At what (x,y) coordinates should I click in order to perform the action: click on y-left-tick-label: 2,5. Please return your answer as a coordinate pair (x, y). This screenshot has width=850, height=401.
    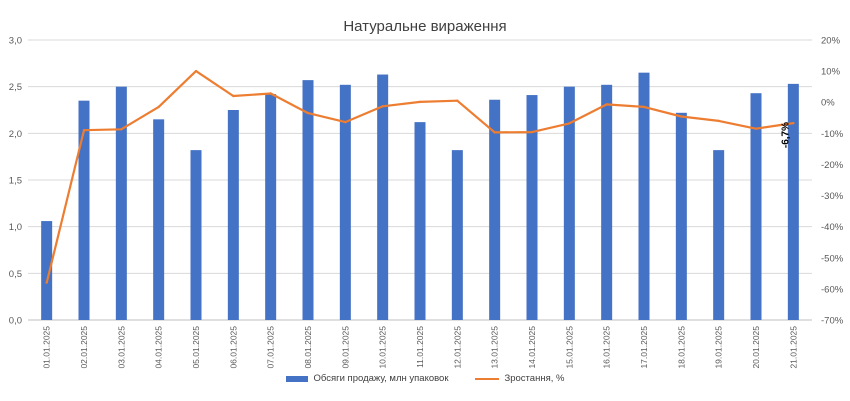
    Looking at the image, I should click on (15, 87).